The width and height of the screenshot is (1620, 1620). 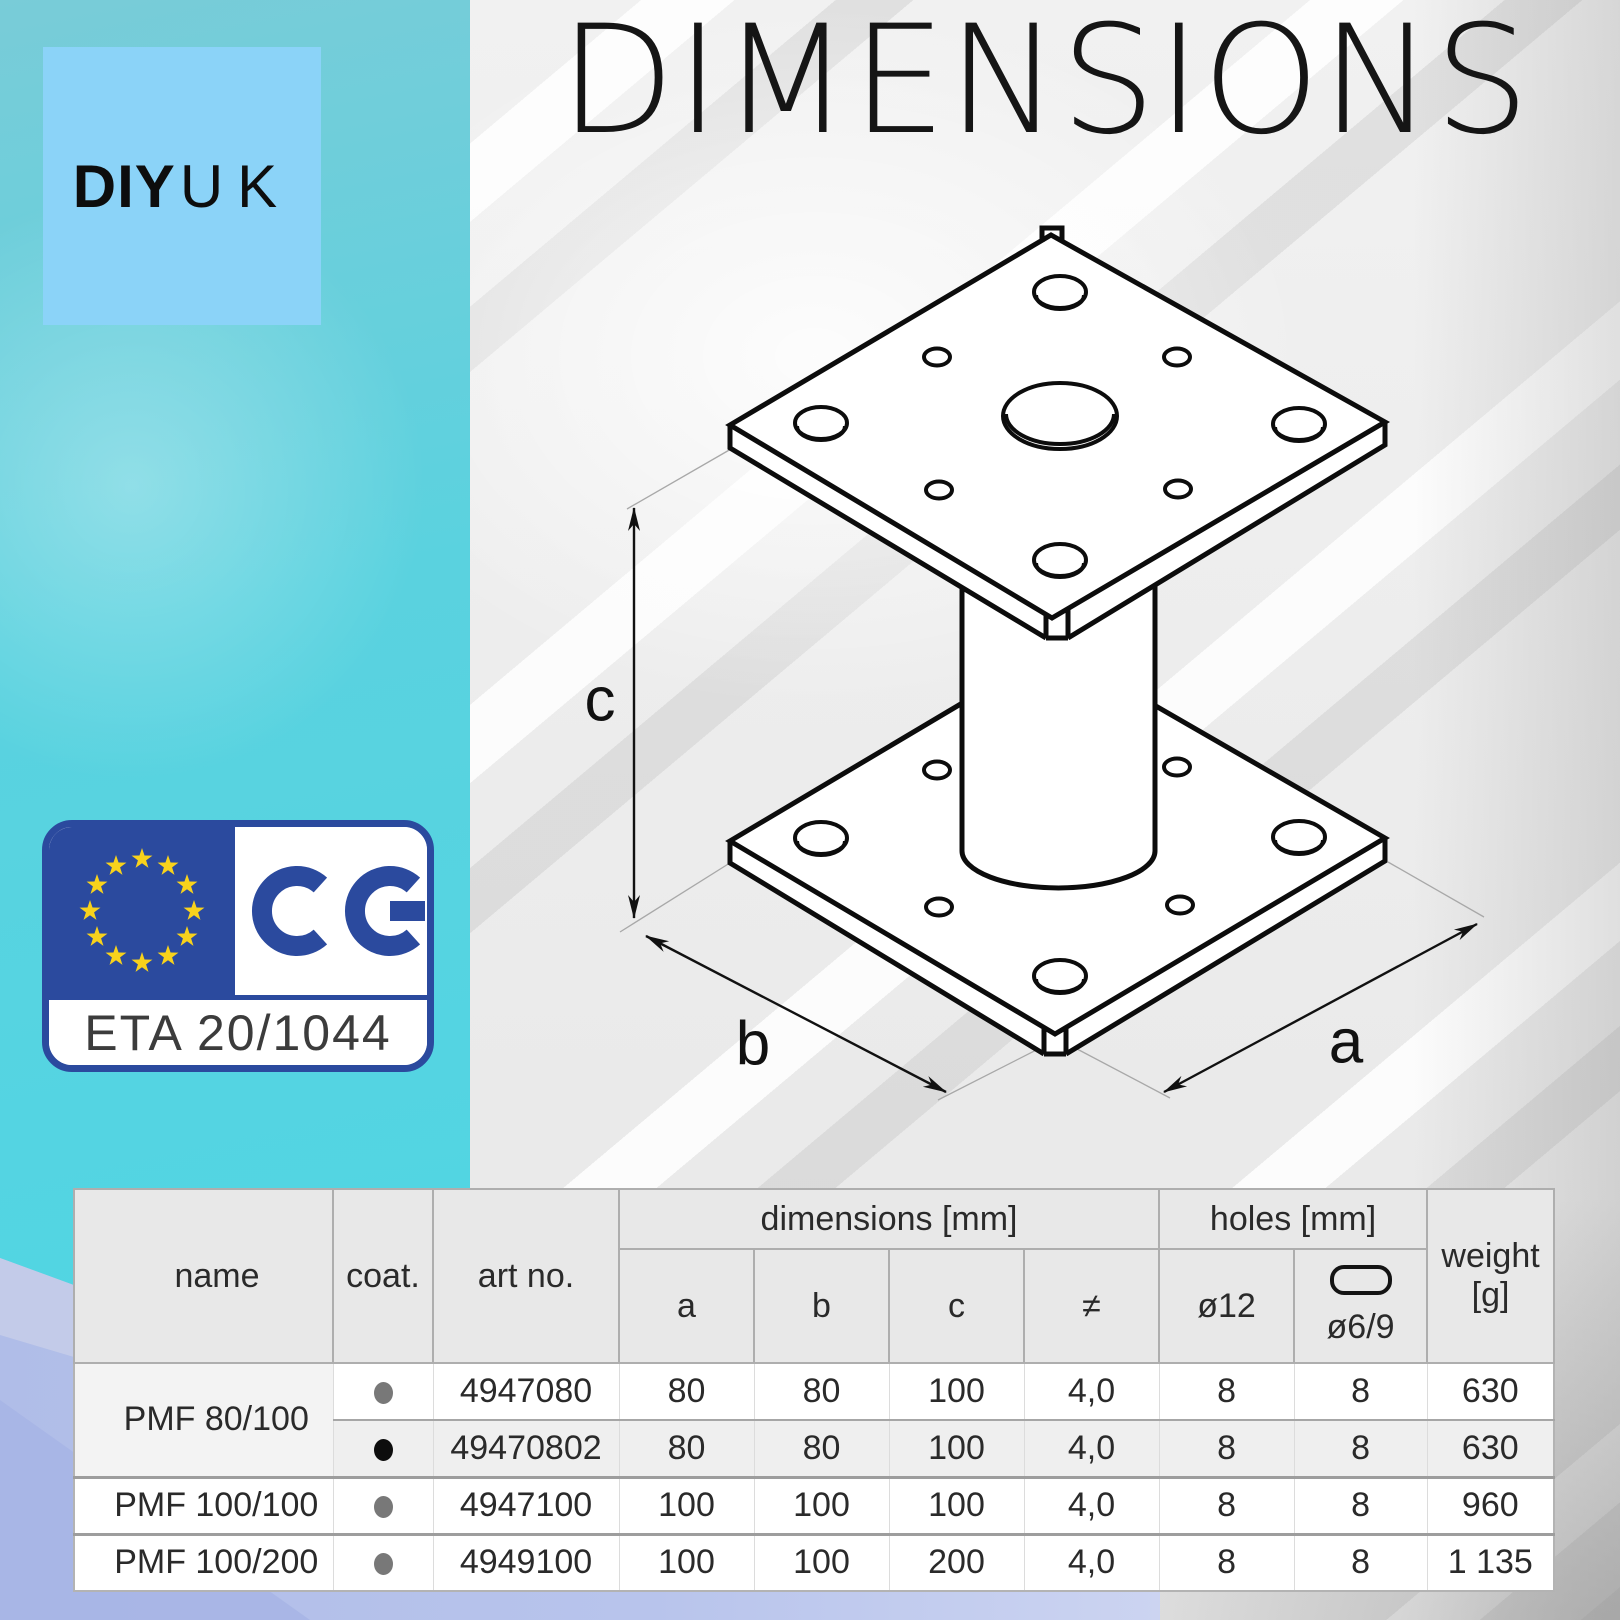 What do you see at coordinates (889, 1219) in the screenshot?
I see `col-group-dimensions: dimensions [mm]` at bounding box center [889, 1219].